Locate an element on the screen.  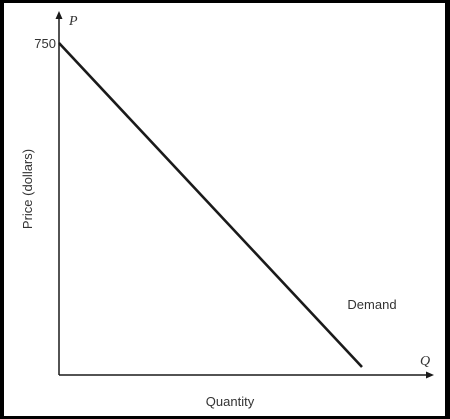
demand-series-label: Demand is located at coordinates (371, 304).